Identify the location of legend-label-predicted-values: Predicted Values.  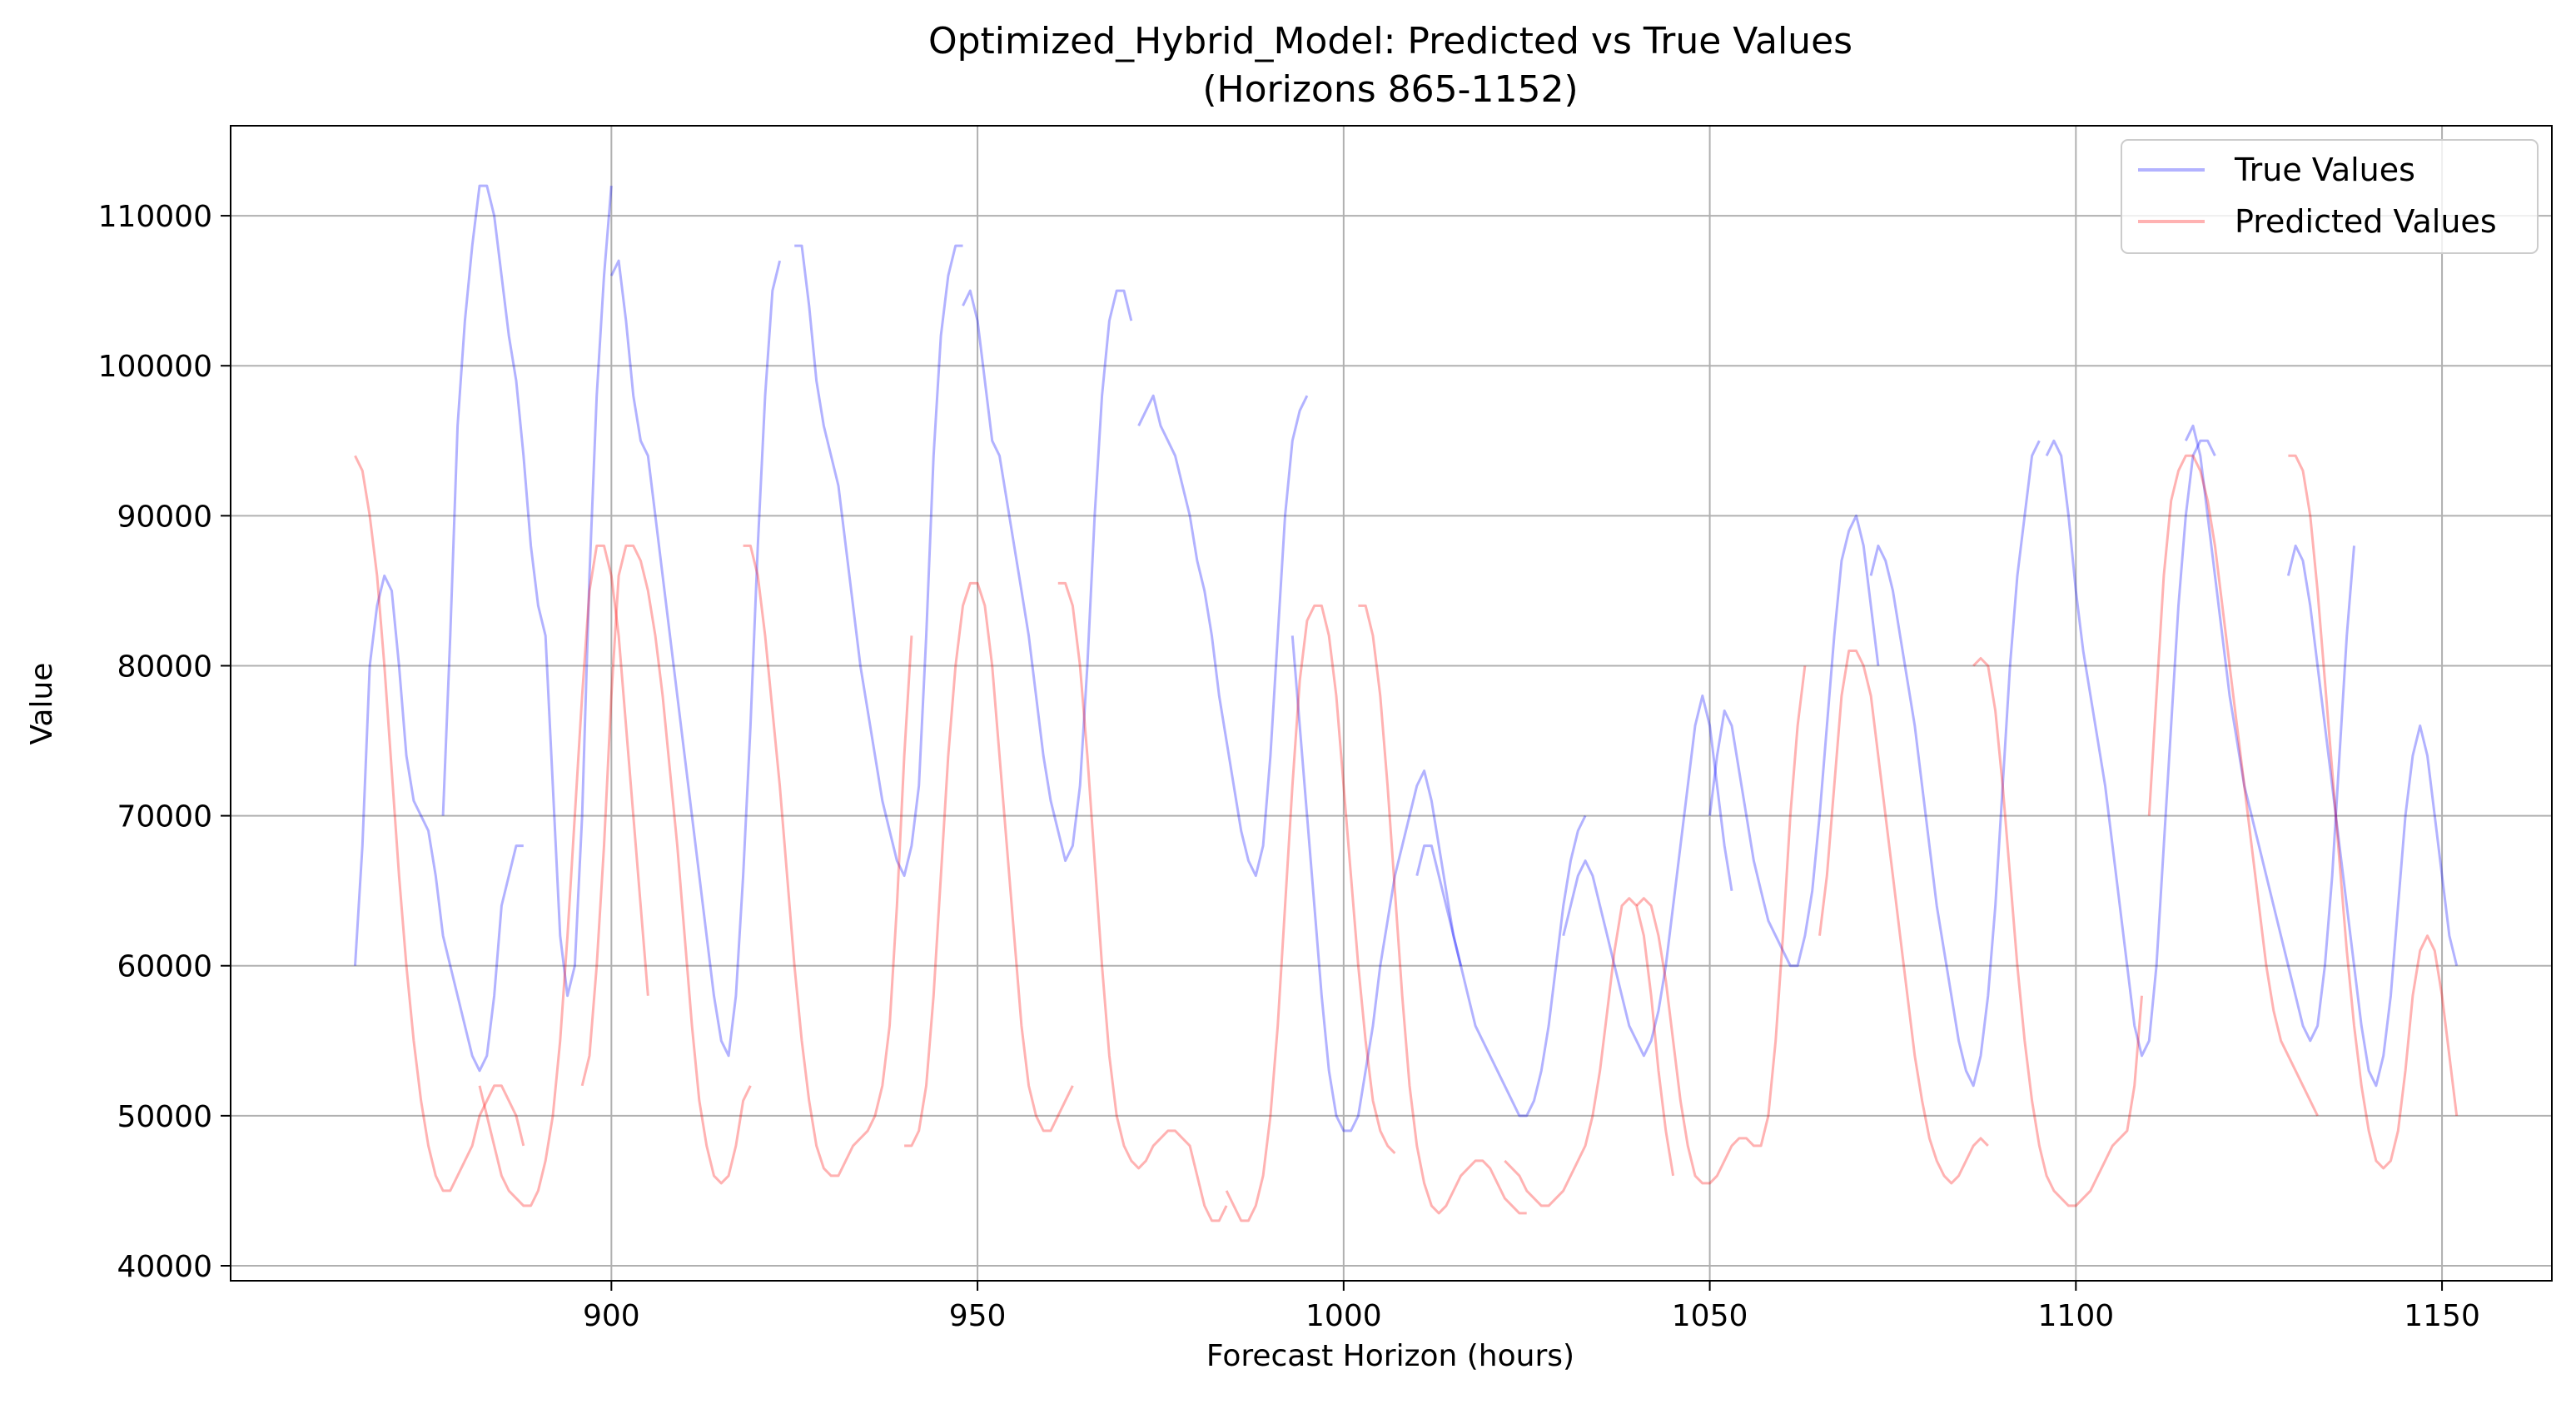
(2366, 222).